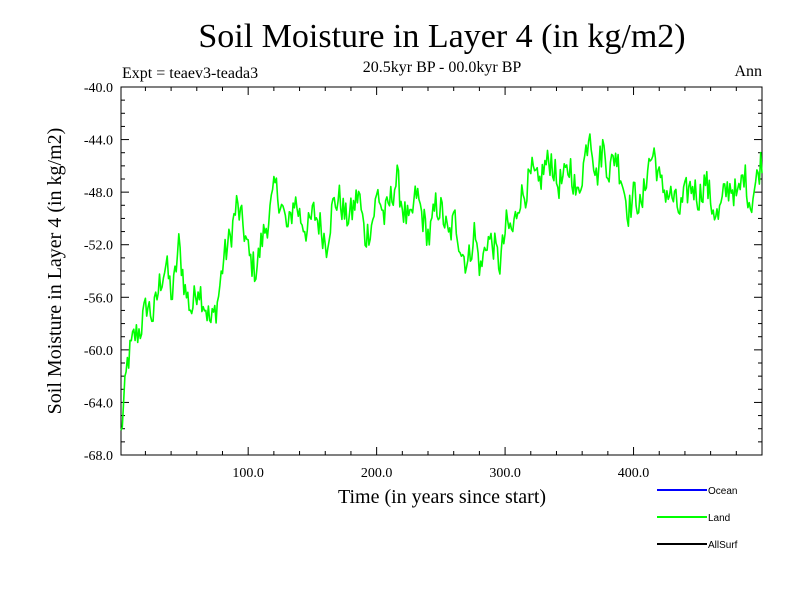  Describe the element at coordinates (723, 545) in the screenshot. I see `legend-label-allsurf: AllSurf` at that location.